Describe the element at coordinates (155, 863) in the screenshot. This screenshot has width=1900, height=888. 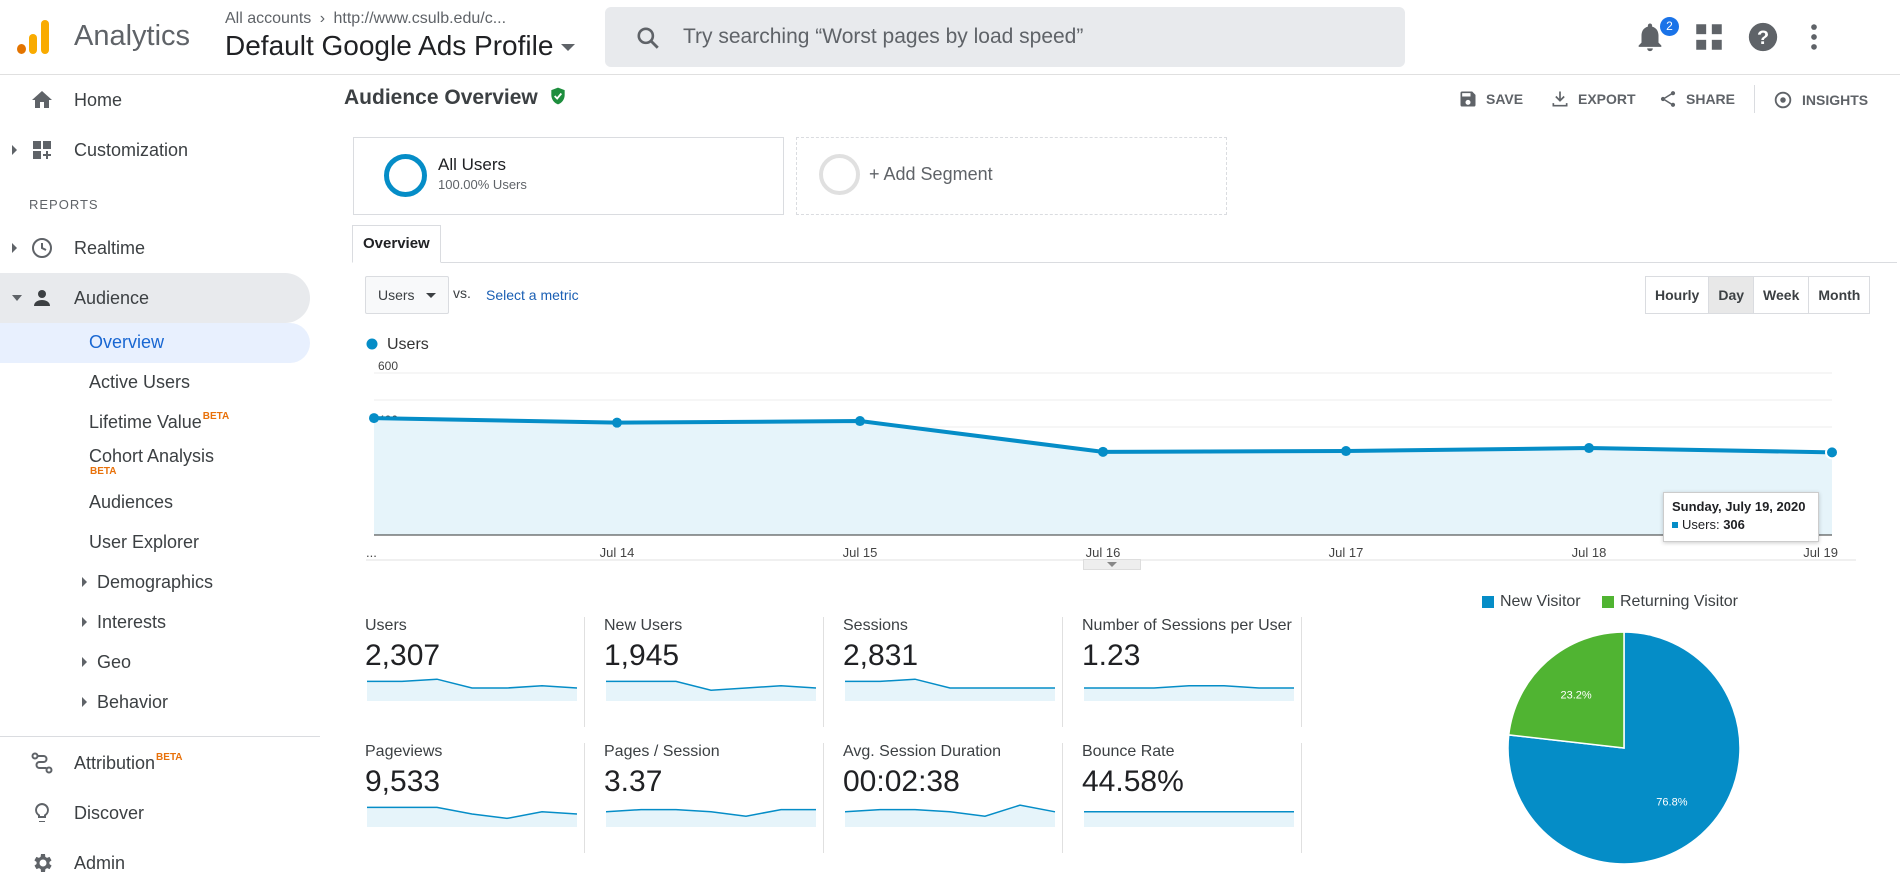
I see `sidebar-item-admin: Admin` at that location.